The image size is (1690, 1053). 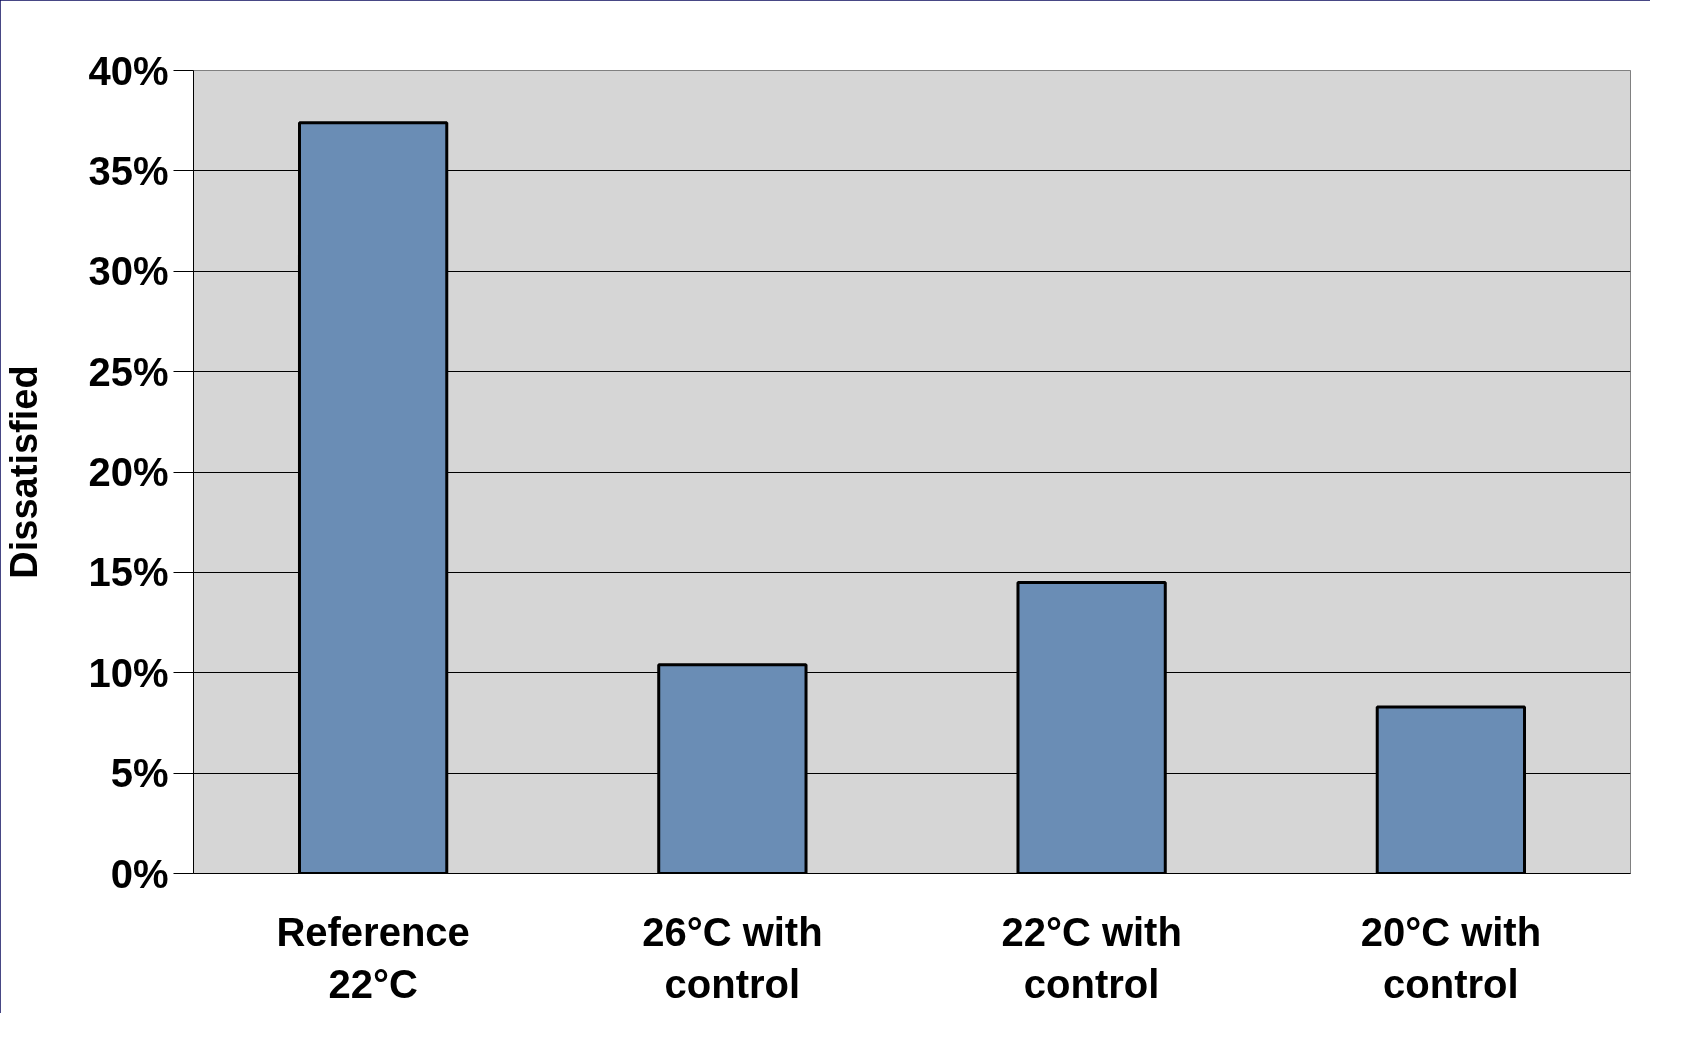 What do you see at coordinates (128, 371) in the screenshot?
I see `y-tick-label: 25%` at bounding box center [128, 371].